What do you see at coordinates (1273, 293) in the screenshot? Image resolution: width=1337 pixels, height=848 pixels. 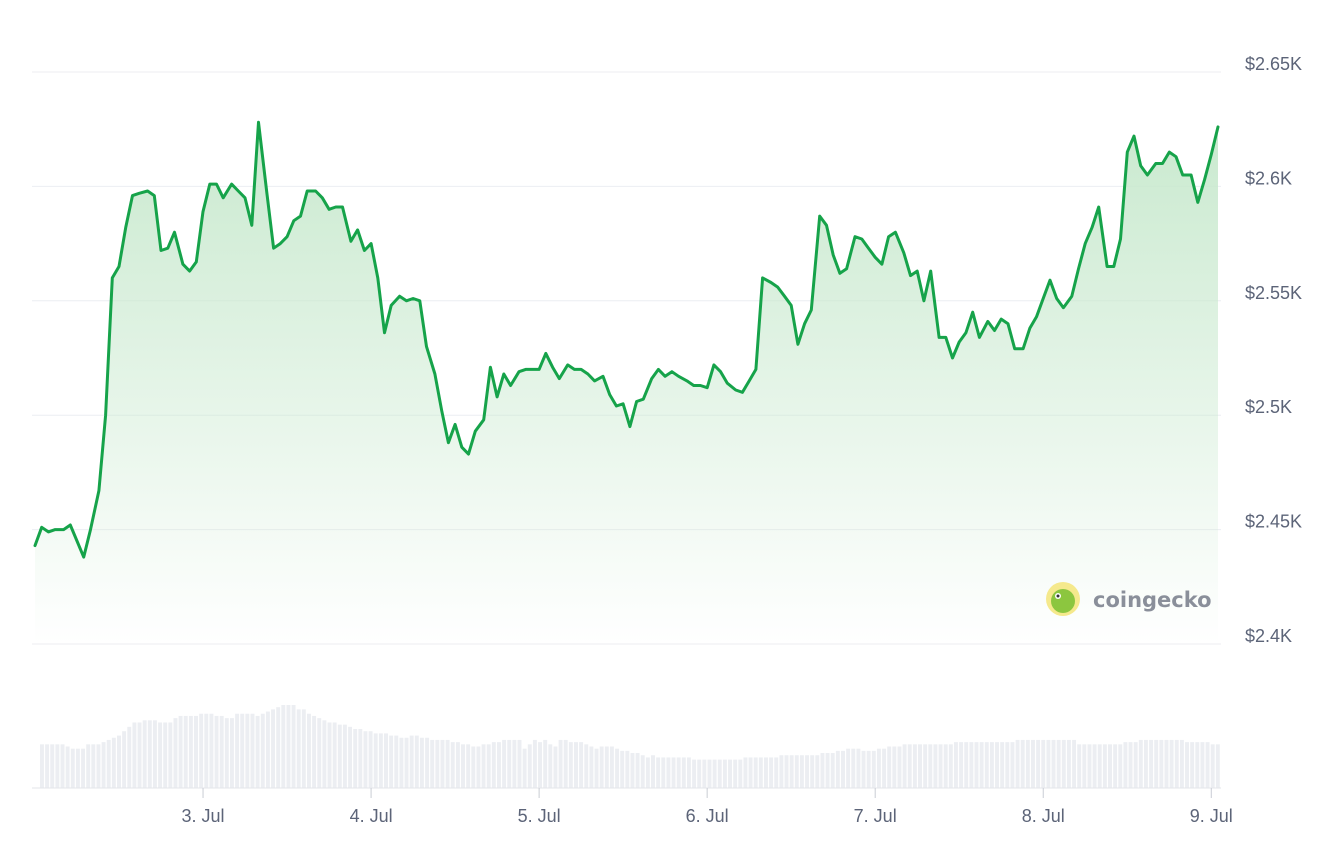 I see `y-tick-label: $2.55K` at bounding box center [1273, 293].